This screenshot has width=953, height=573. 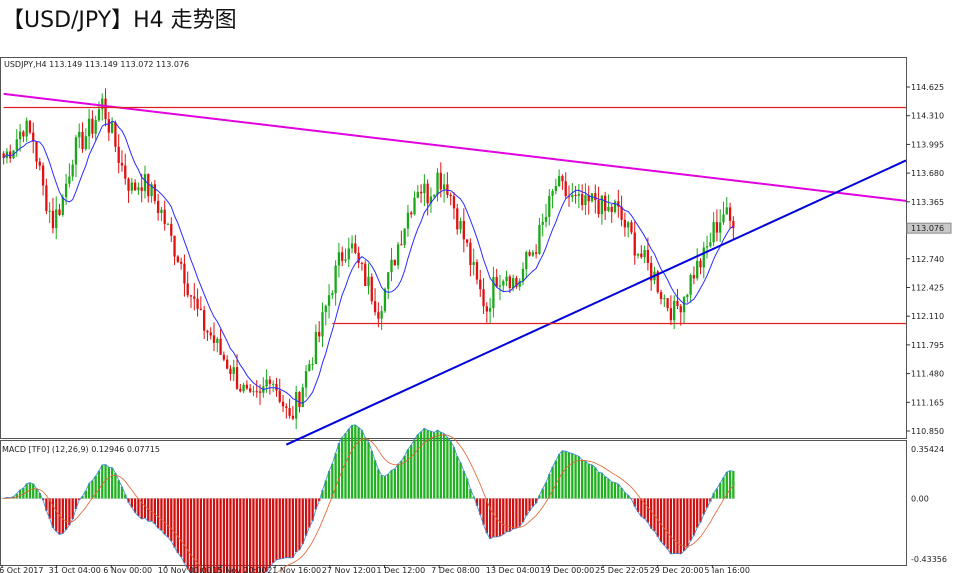 What do you see at coordinates (21, 569) in the screenshot?
I see `x-tick-label: 26 Oct 2017` at bounding box center [21, 569].